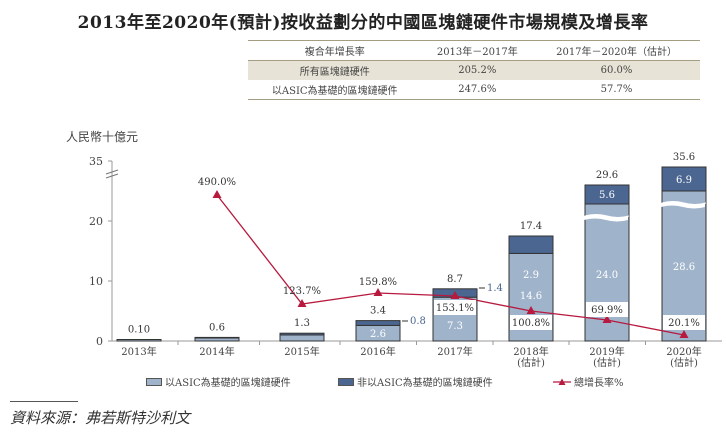 This screenshot has width=726, height=446. What do you see at coordinates (217, 327) in the screenshot?
I see `bar-total-label: 0.6` at bounding box center [217, 327].